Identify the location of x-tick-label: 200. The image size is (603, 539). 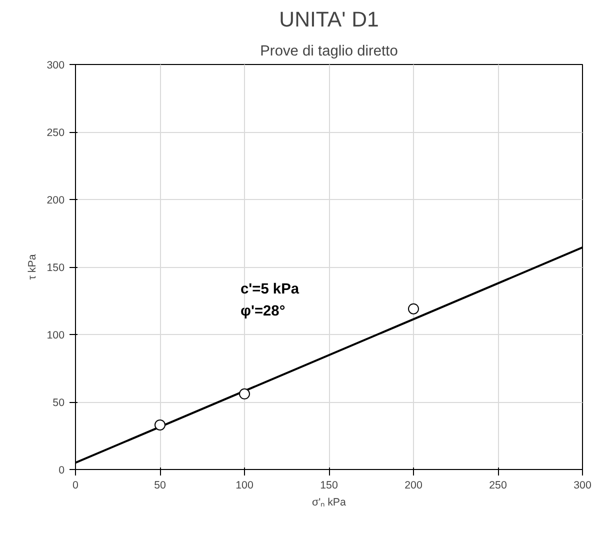
(413, 486).